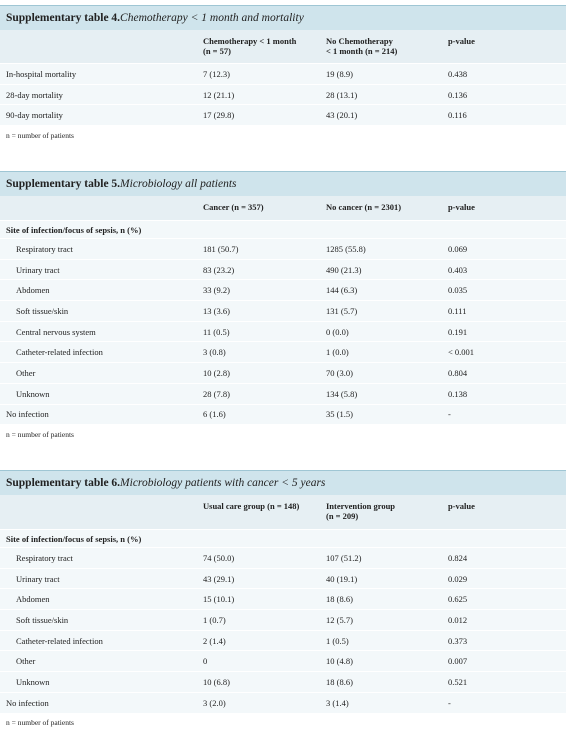 The width and height of the screenshot is (584, 743). Describe the element at coordinates (283, 600) in the screenshot. I see `data-row: Abdomen 15 (10.1) 18 (8.6) 0.625` at that location.